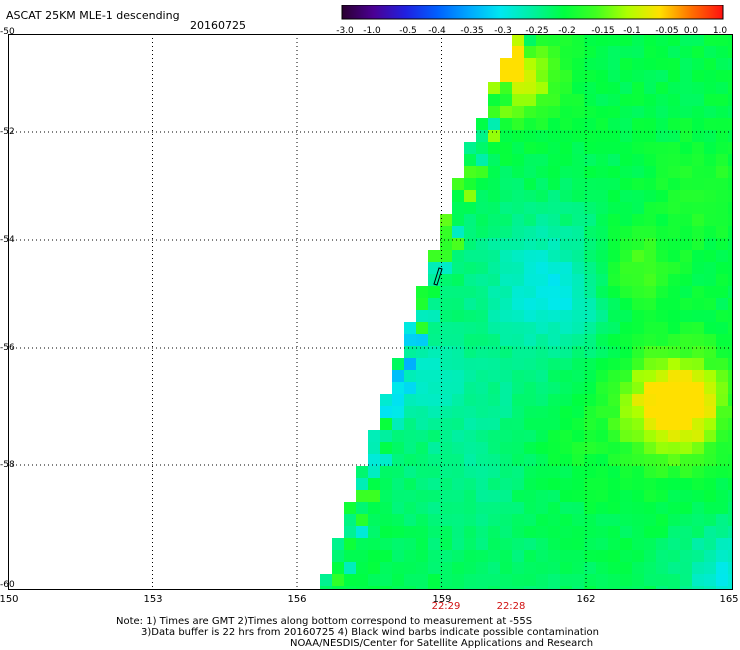 This screenshot has width=740, height=650. I want to click on colorbar, so click(532, 12).